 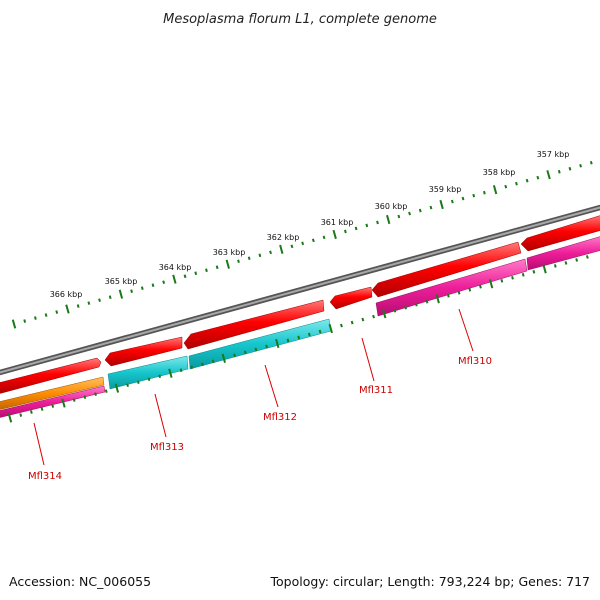 What do you see at coordinates (121, 281) in the screenshot?
I see `scale-label-365: 365 kbp` at bounding box center [121, 281].